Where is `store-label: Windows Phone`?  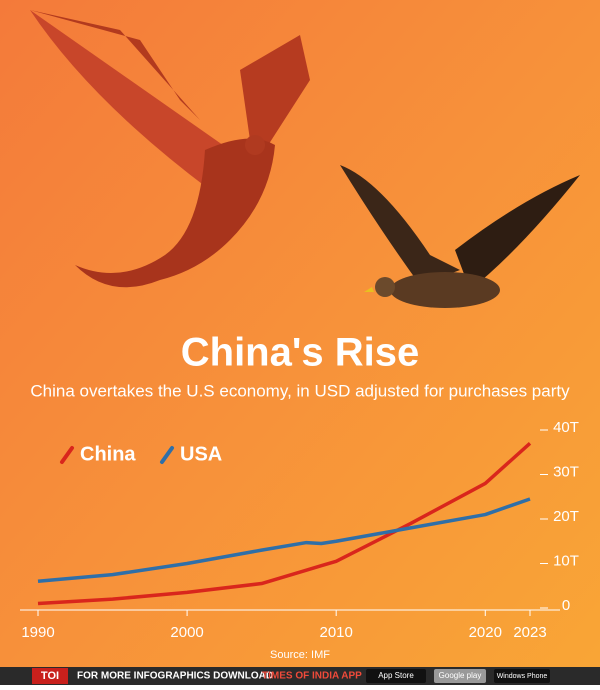 store-label: Windows Phone is located at coordinates (522, 676).